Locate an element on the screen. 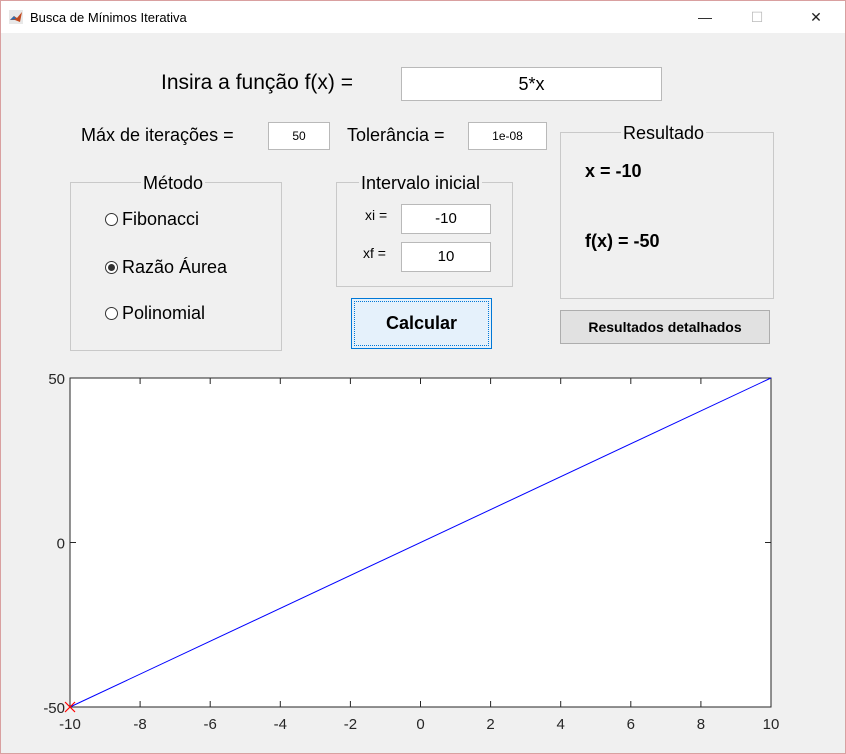 The height and width of the screenshot is (754, 846). x-tick-label: -2 is located at coordinates (350, 724).